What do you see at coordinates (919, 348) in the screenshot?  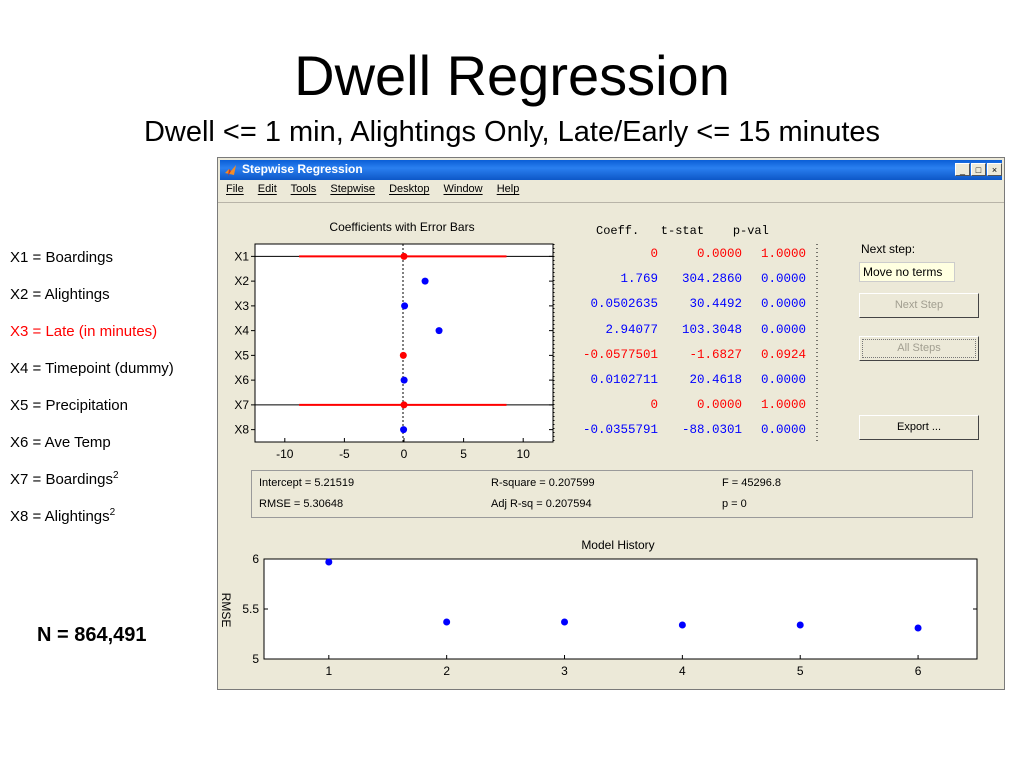 I see `all-steps-button: All Steps` at bounding box center [919, 348].